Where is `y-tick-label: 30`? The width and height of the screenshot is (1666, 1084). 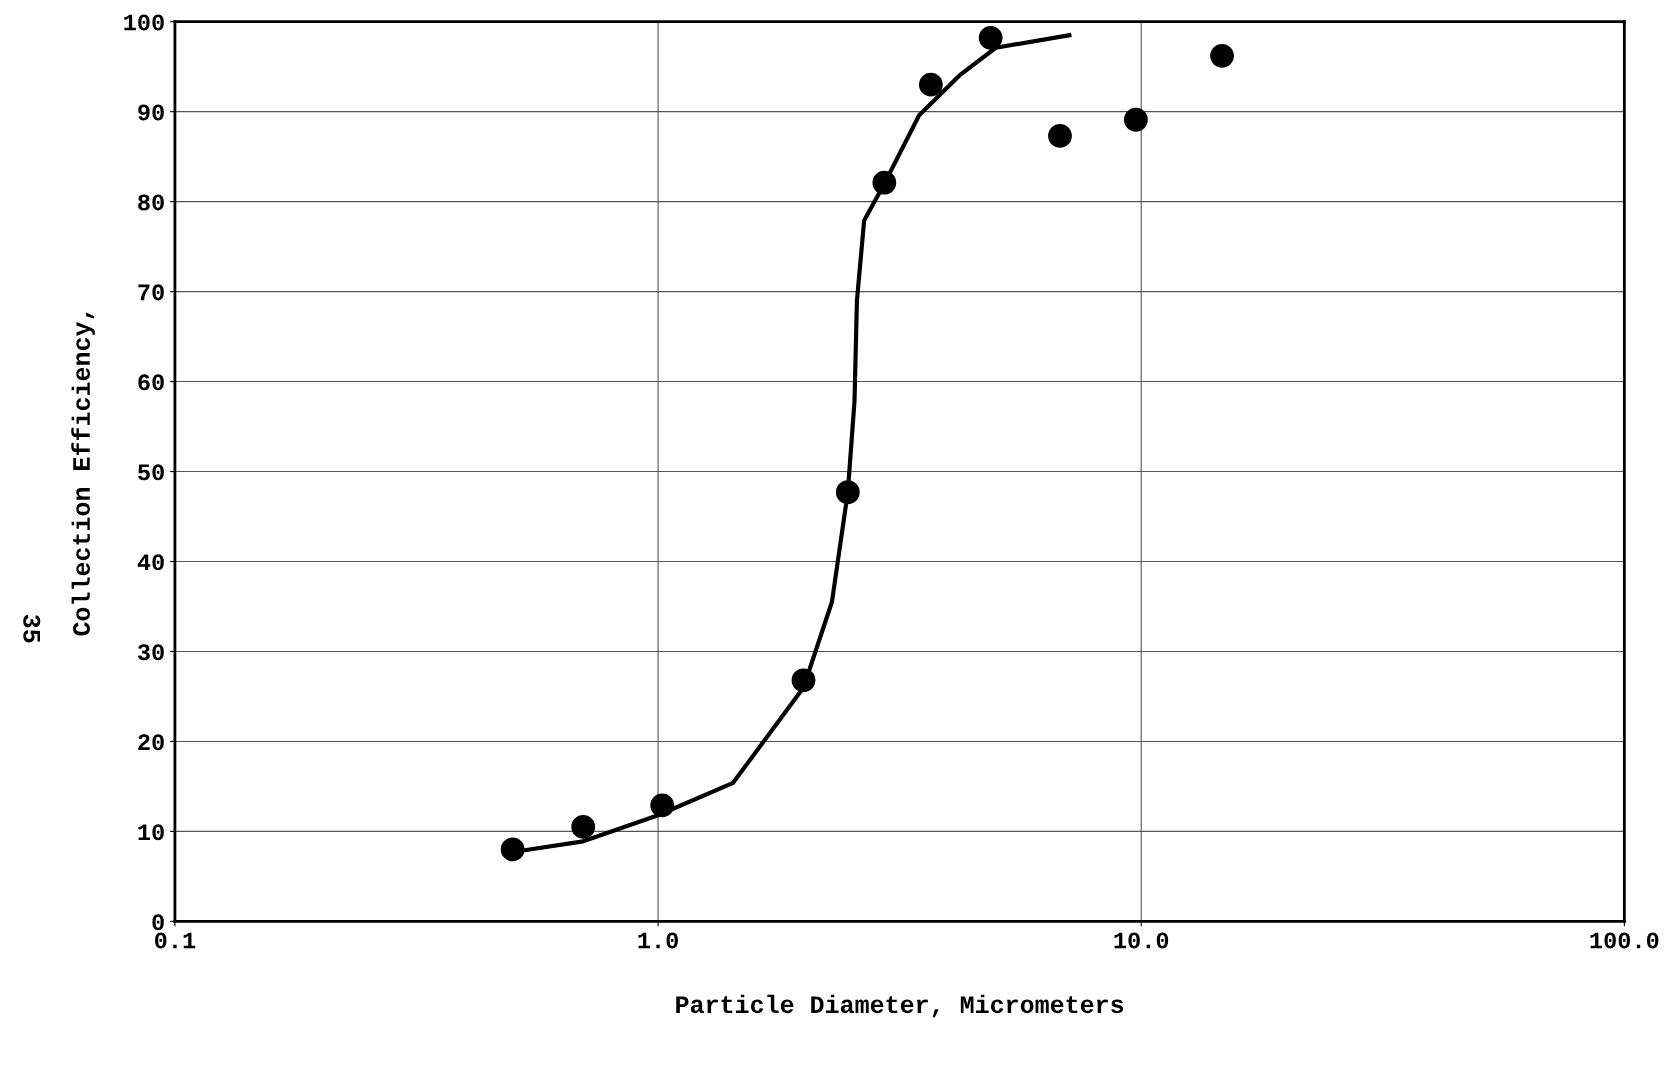
y-tick-label: 30 is located at coordinates (150, 652).